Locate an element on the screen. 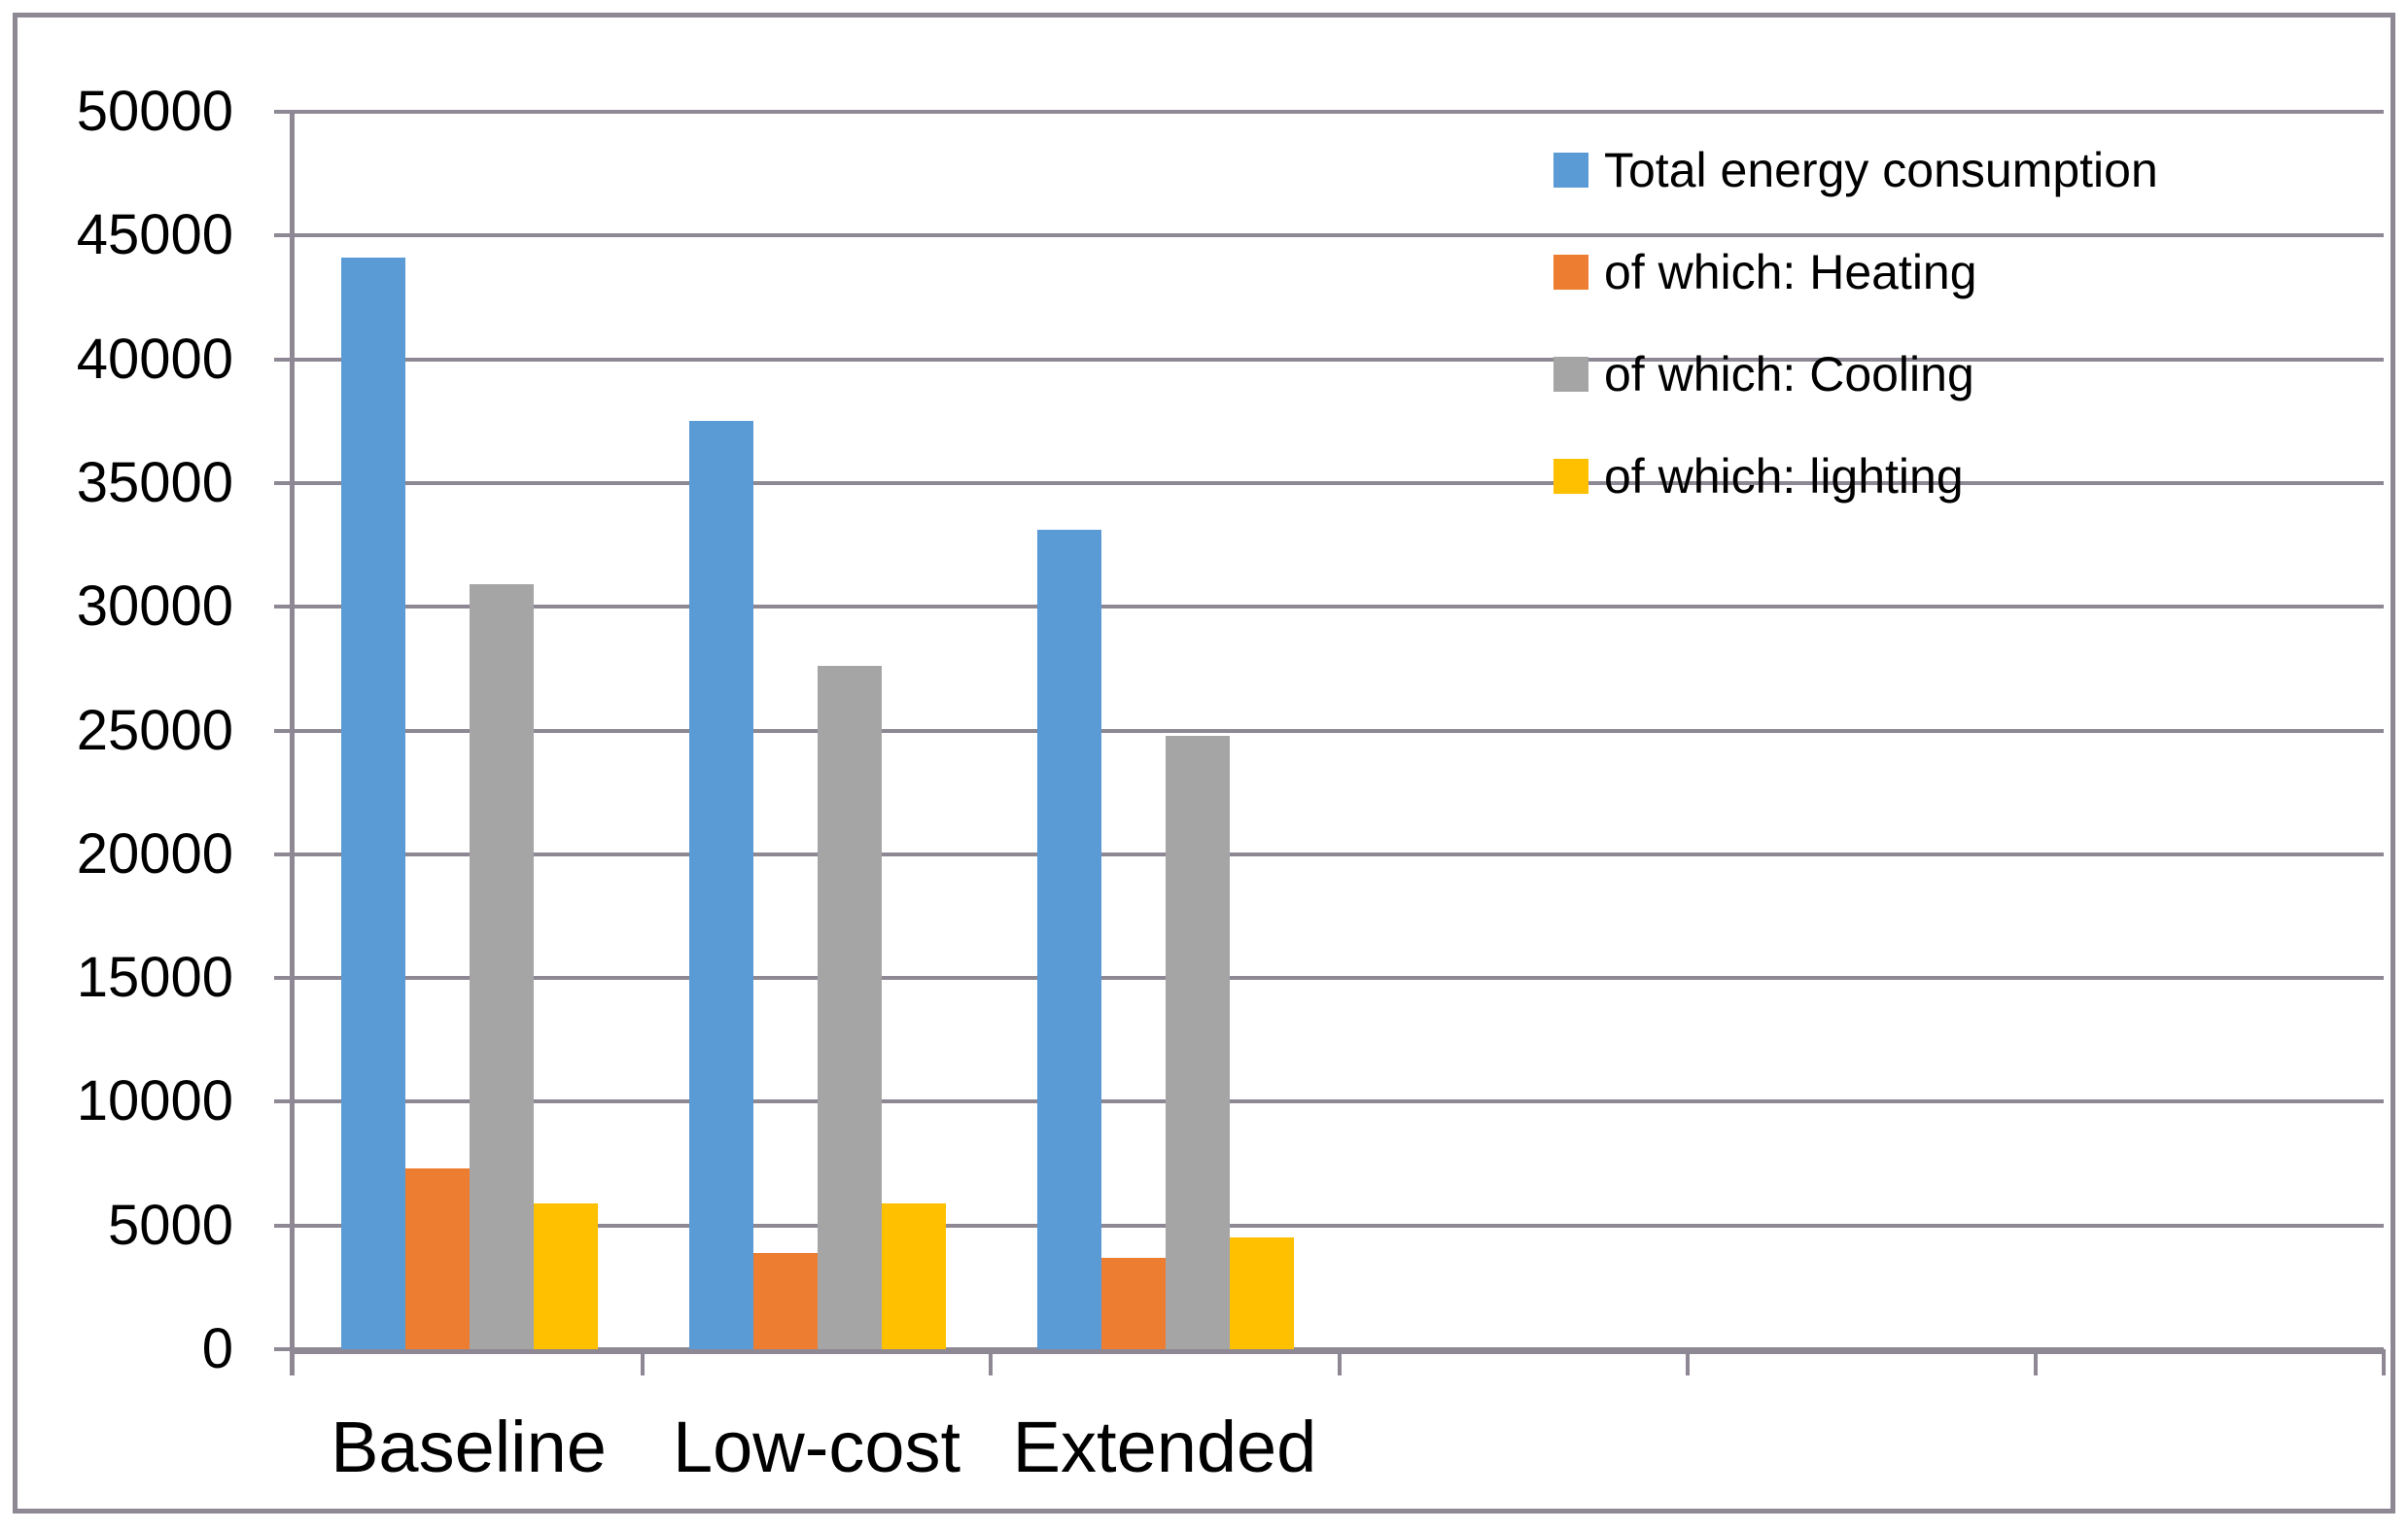 Image resolution: width=2408 pixels, height=1531 pixels. bar-extended-of-which-cooling is located at coordinates (1198, 1042).